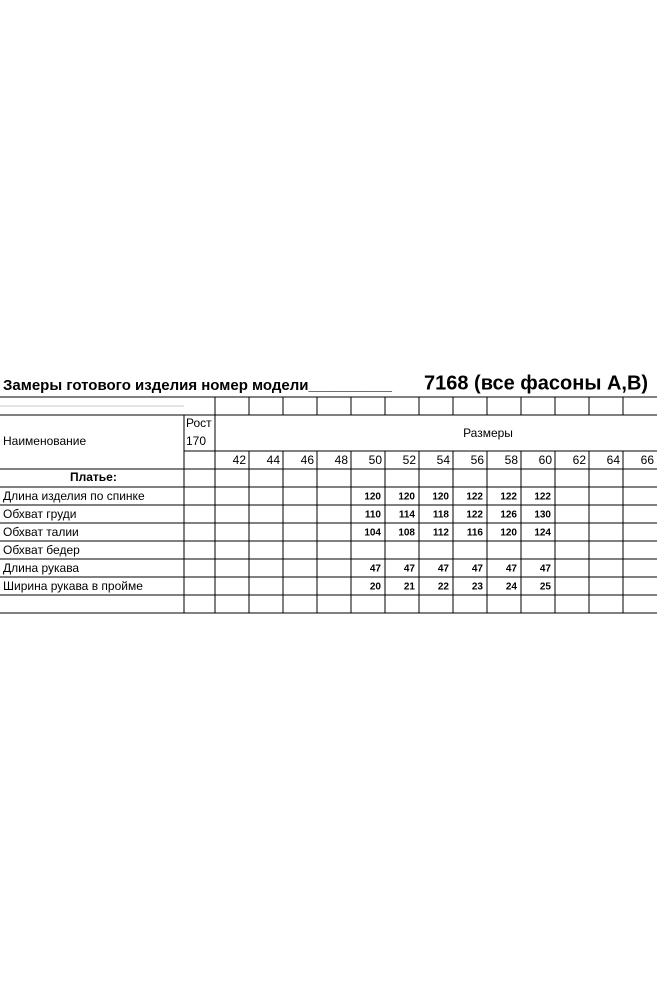  What do you see at coordinates (441, 515) in the screenshot?
I see `cell-value: 118` at bounding box center [441, 515].